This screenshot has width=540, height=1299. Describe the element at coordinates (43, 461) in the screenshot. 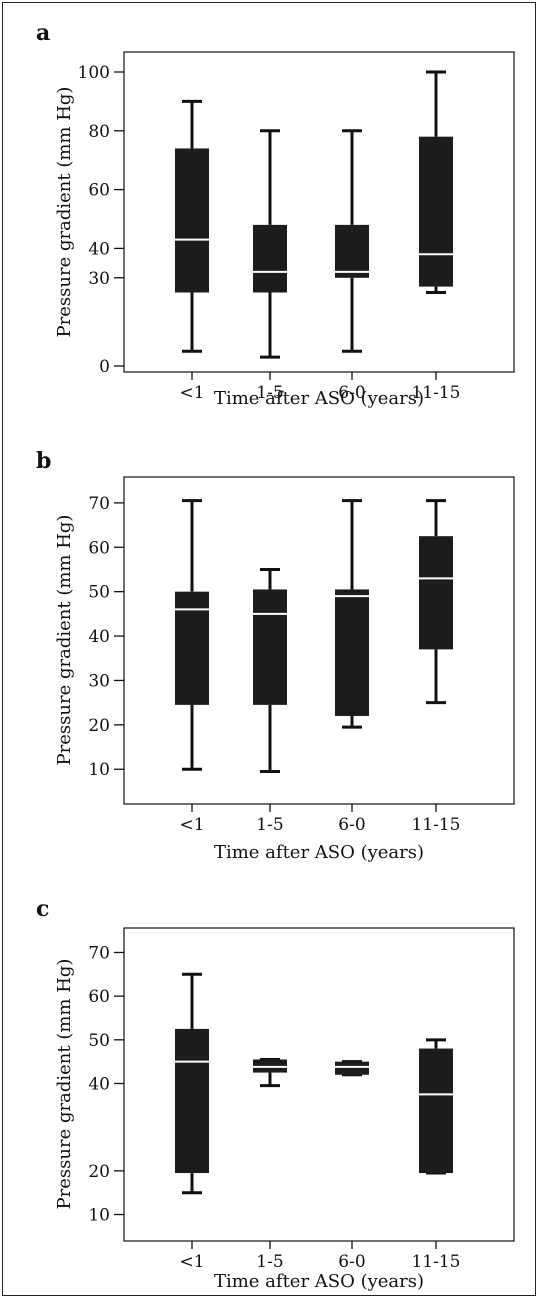

I see `panel-letter: b` at that location.